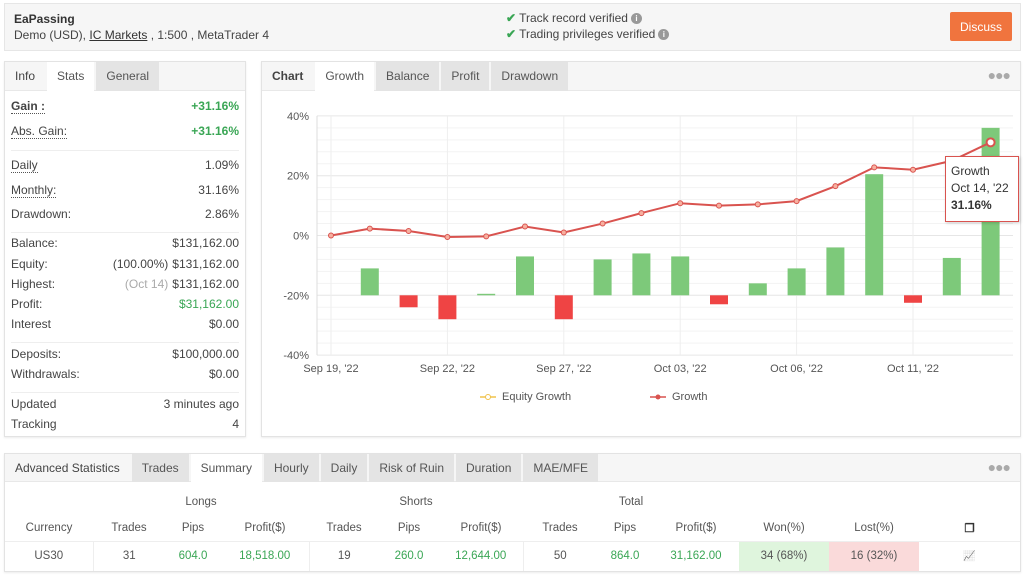  I want to click on discuss-button: Discuss, so click(981, 26).